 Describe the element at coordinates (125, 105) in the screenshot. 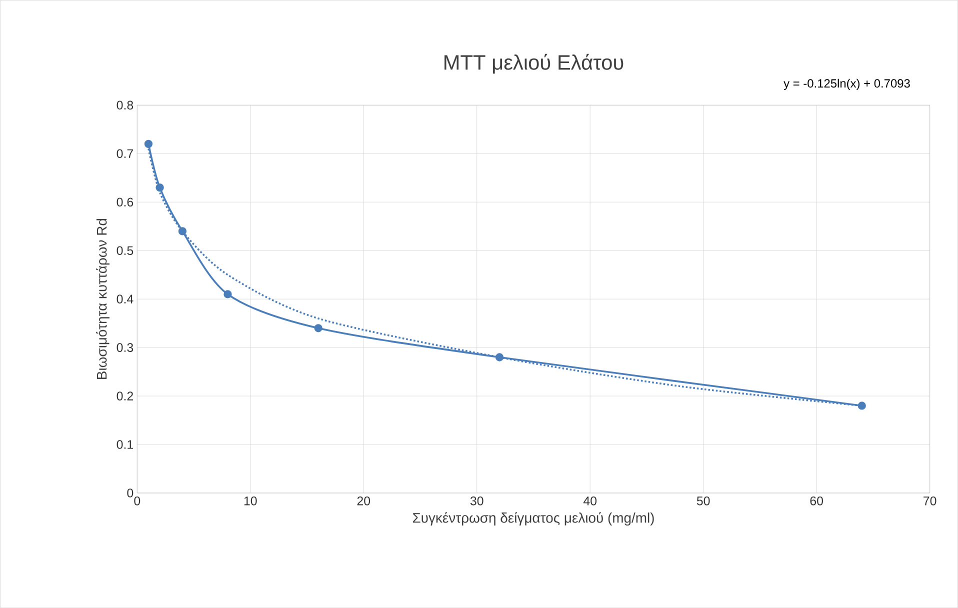

I see `y-tick-label: 0.8` at that location.